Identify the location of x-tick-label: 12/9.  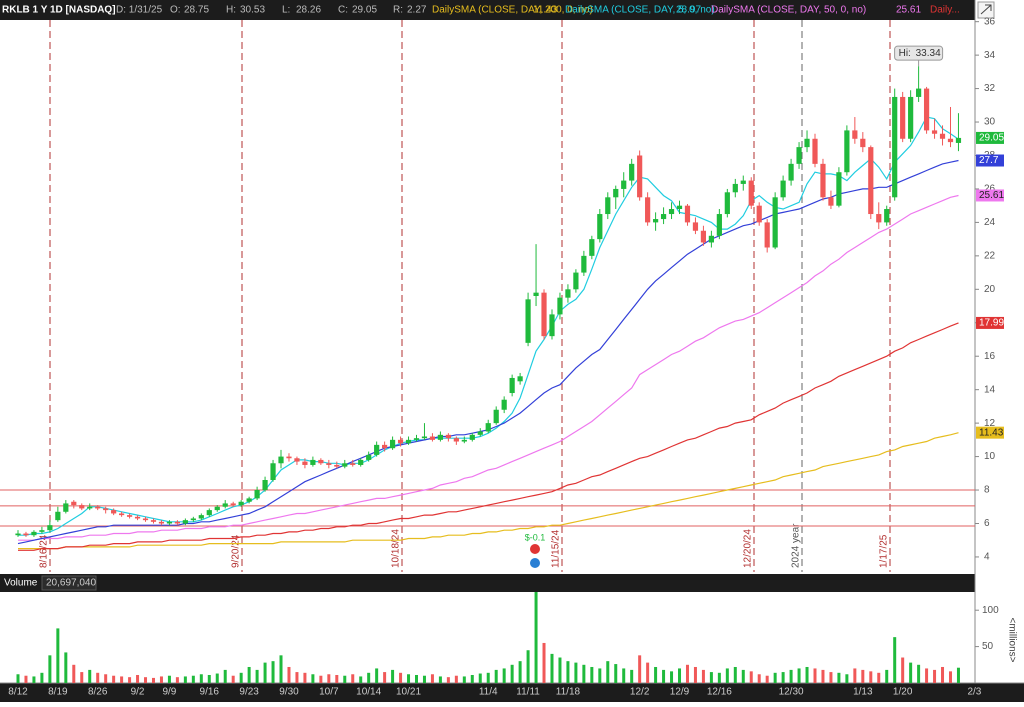
(680, 692).